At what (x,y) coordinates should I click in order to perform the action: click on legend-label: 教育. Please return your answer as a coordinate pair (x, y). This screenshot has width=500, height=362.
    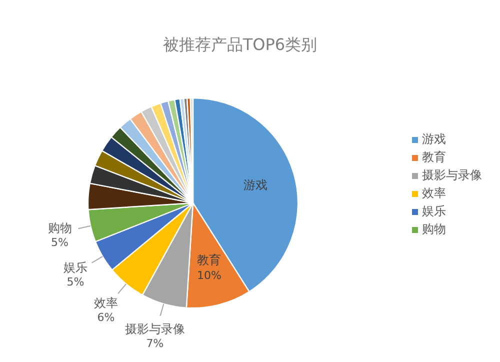
    Looking at the image, I should click on (434, 157).